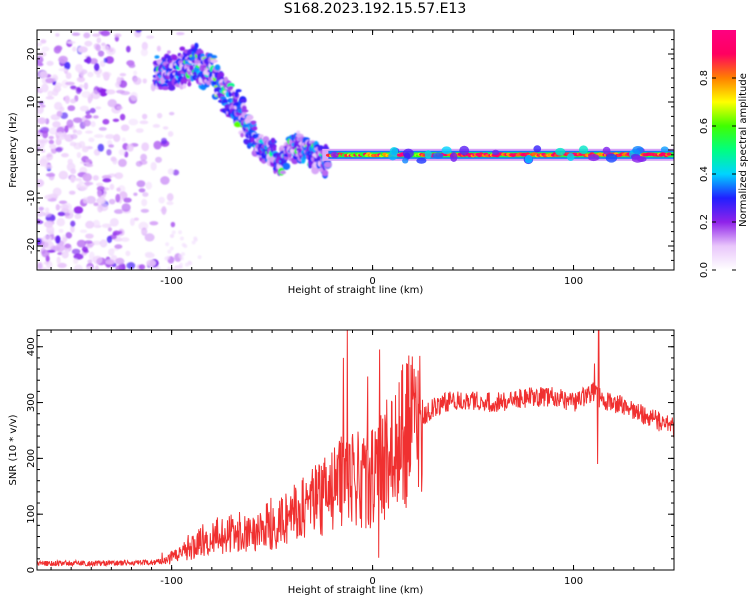 The height and width of the screenshot is (600, 750). What do you see at coordinates (573, 581) in the screenshot?
I see `x-tick-label: 100` at bounding box center [573, 581].